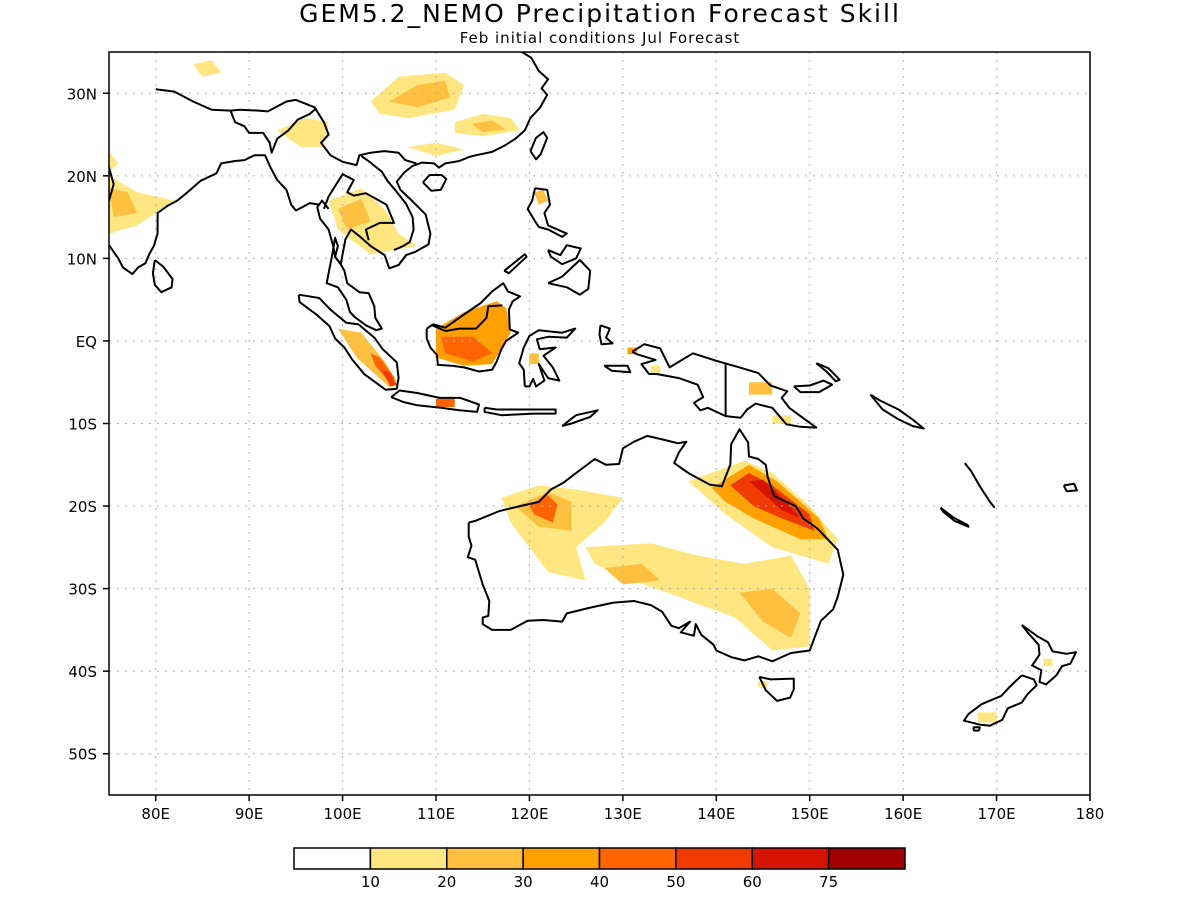 This screenshot has width=1200, height=900. Describe the element at coordinates (436, 814) in the screenshot. I see `lon-tick-label: 110E` at that location.